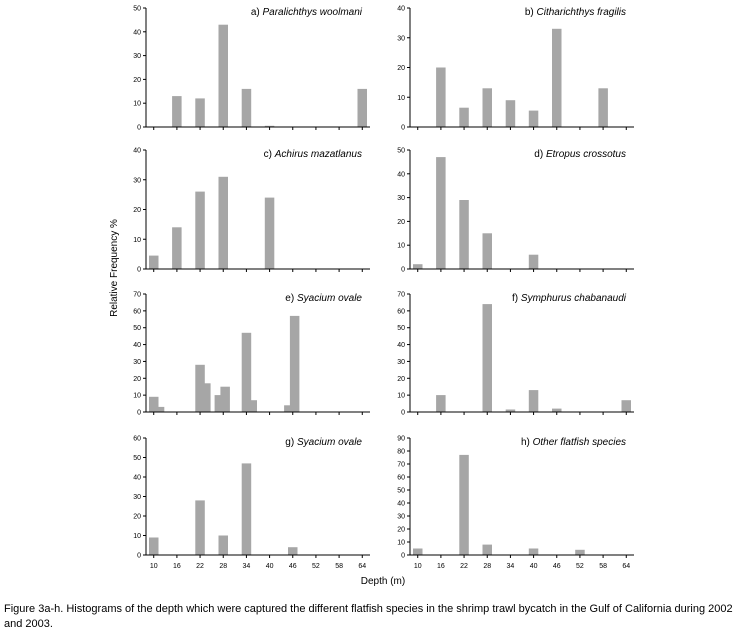 This screenshot has height=637, width=746. I want to click on panel-species-d: Etropus crossotus, so click(586, 154).